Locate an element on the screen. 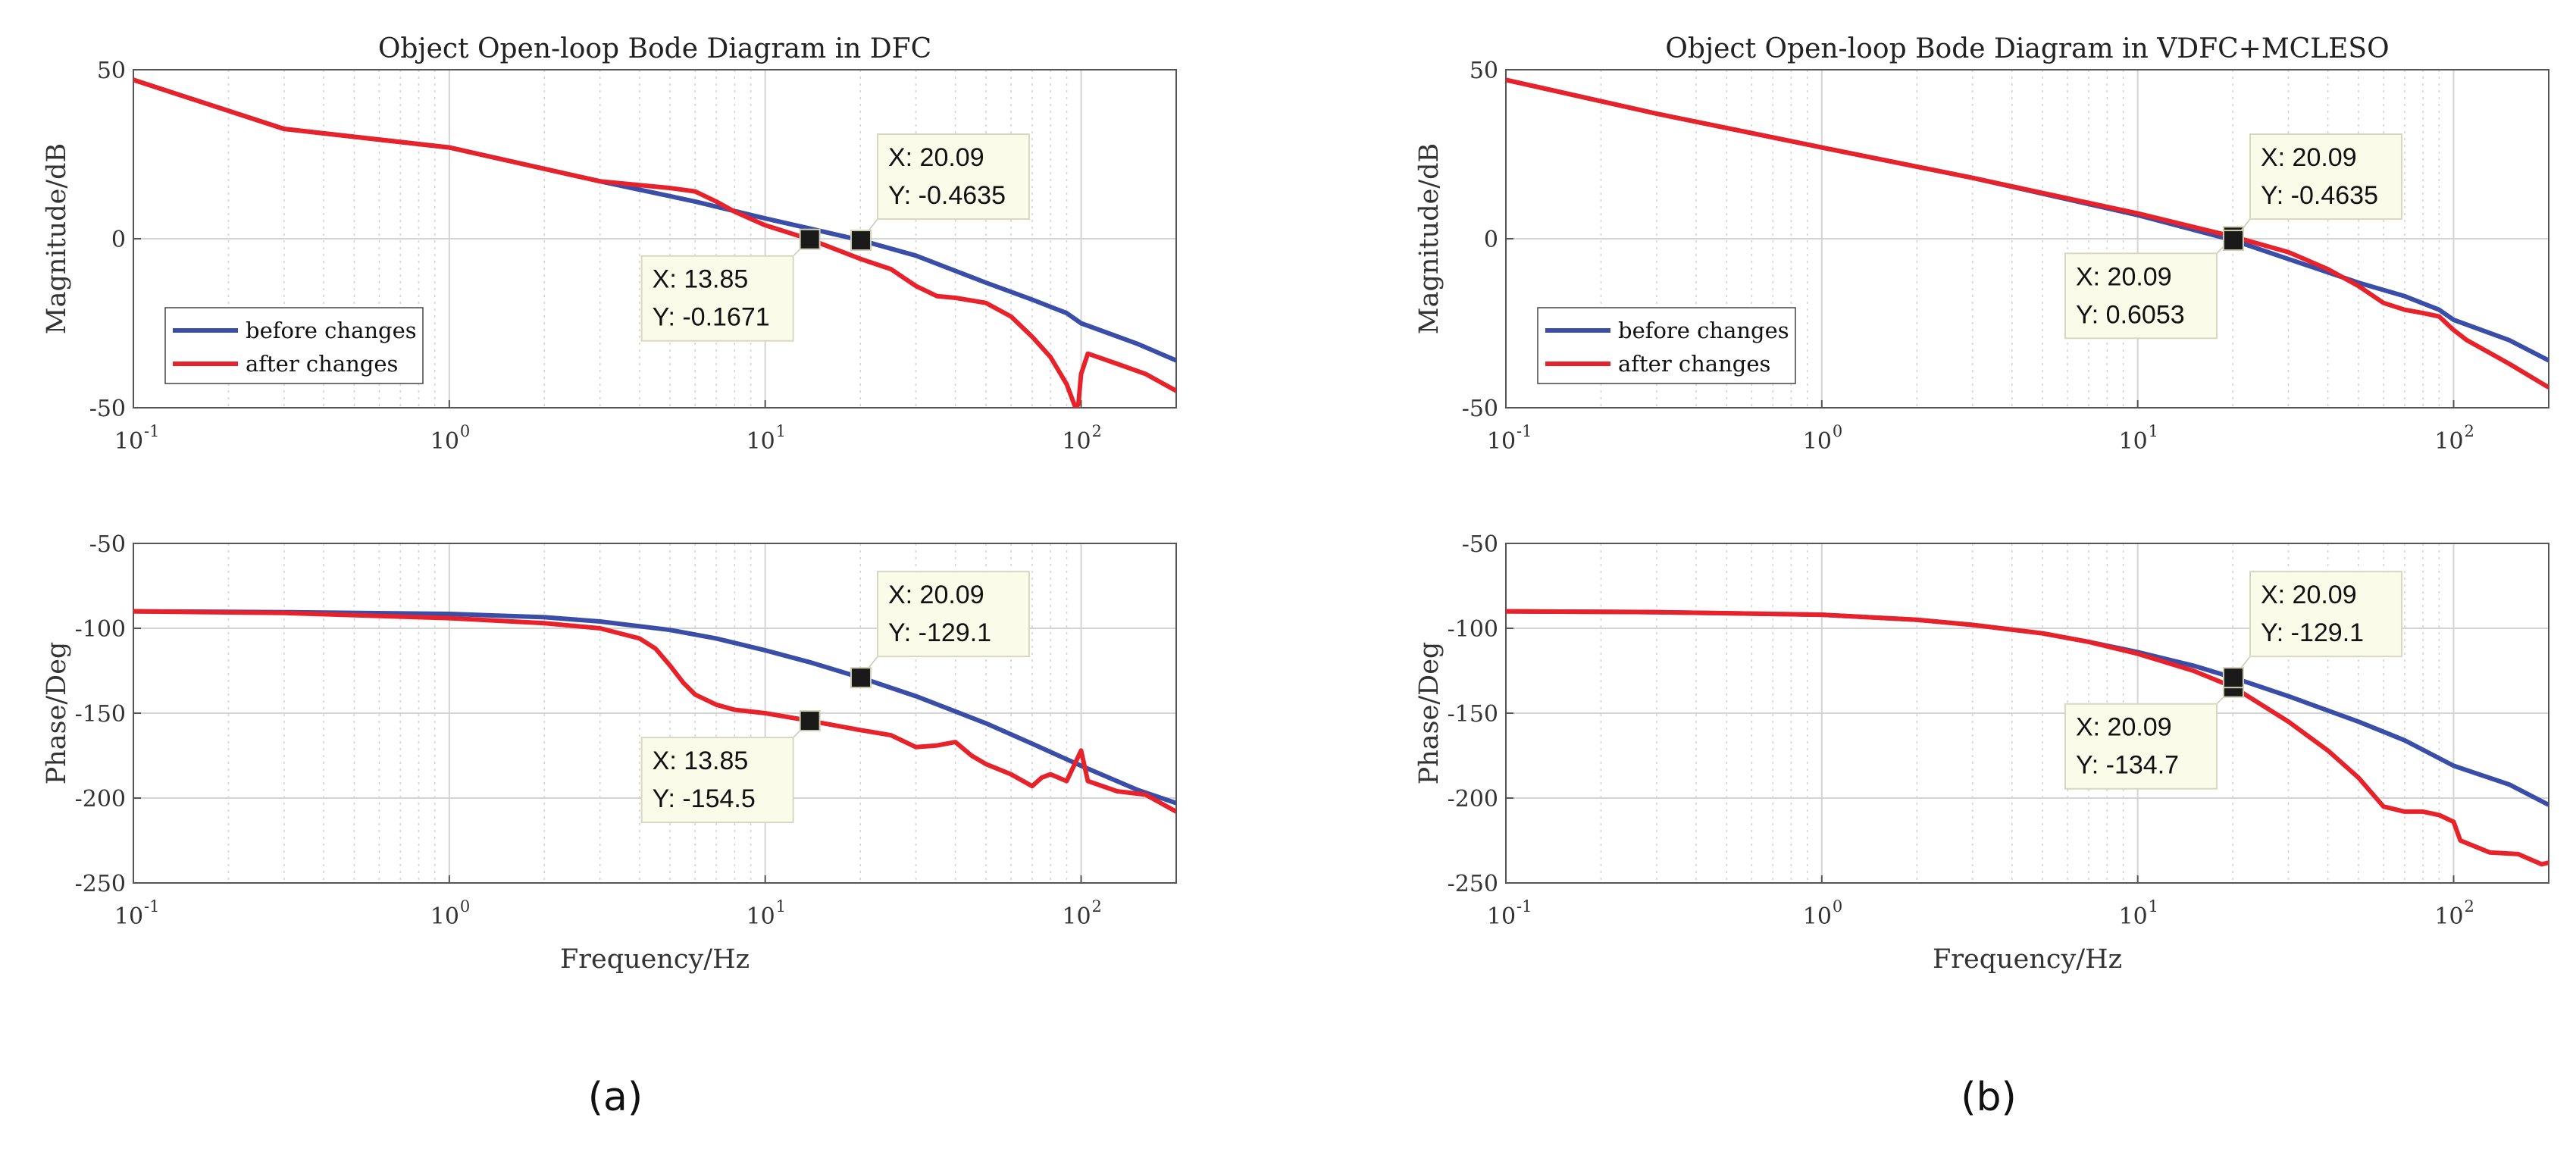  datatip-y-text: Y: -129.1 is located at coordinates (940, 632).